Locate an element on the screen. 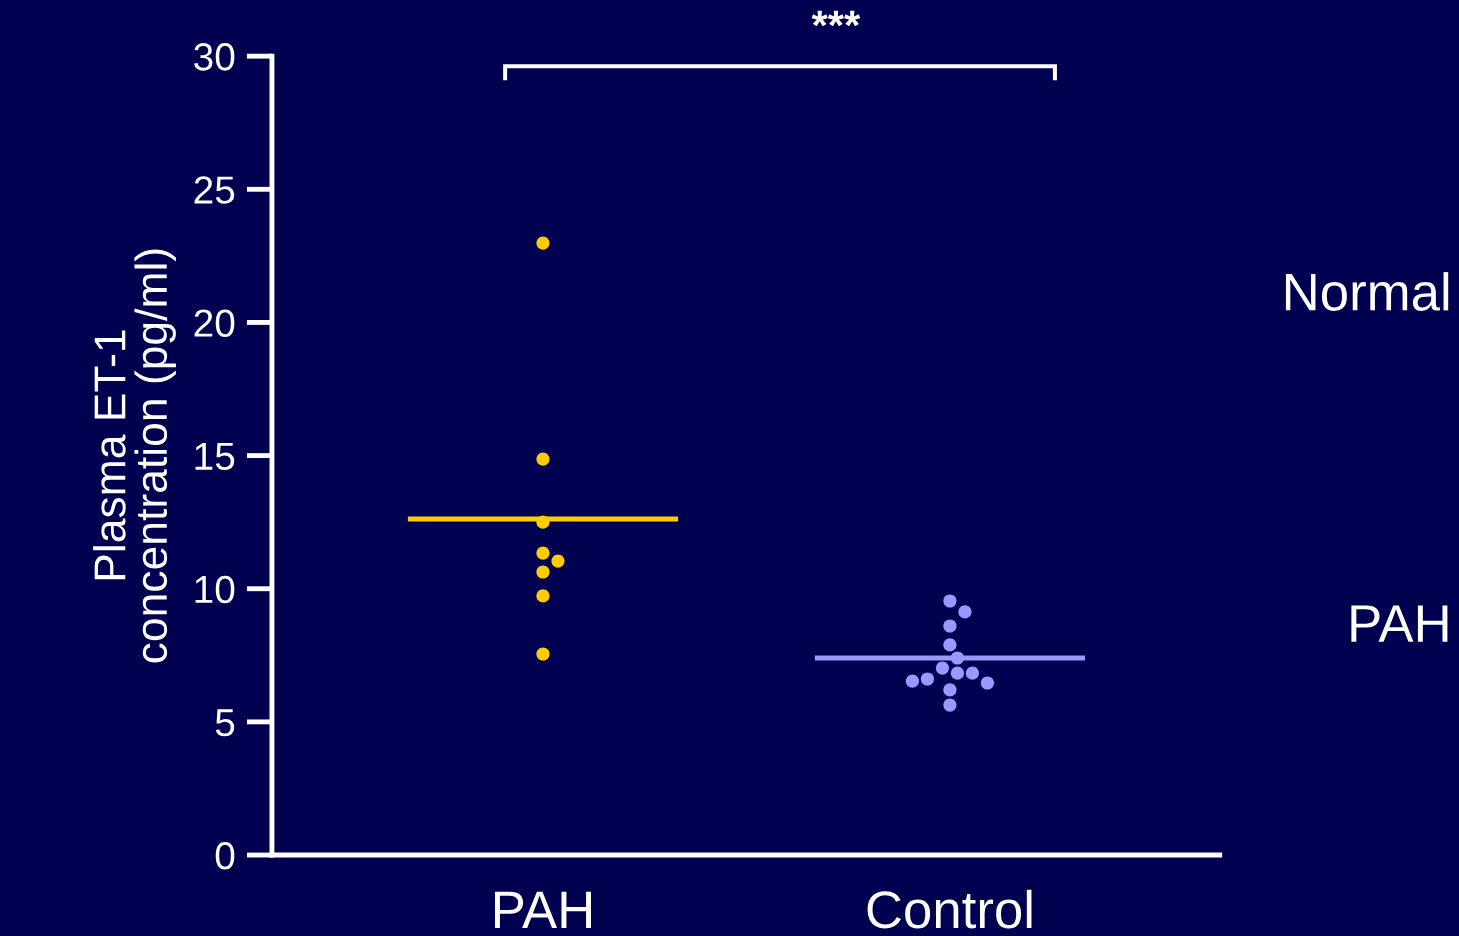  y-tick-label: 5 is located at coordinates (225, 723).